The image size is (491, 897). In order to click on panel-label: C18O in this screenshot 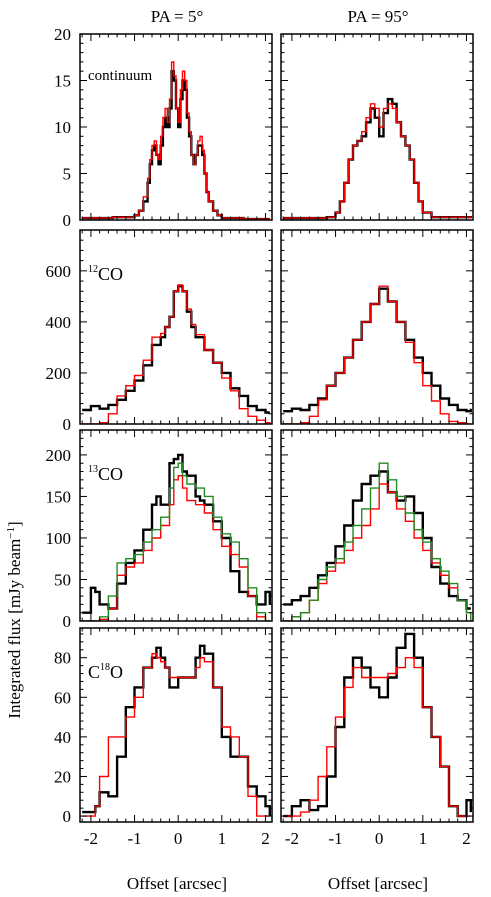, I will do `click(105, 672)`.